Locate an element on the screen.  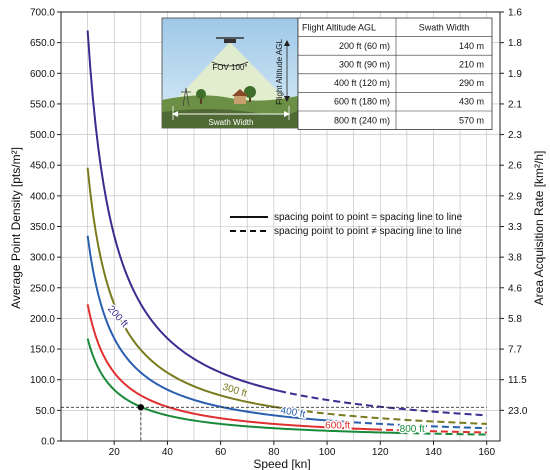
y2-tick-label: 3.8 is located at coordinates (515, 258).